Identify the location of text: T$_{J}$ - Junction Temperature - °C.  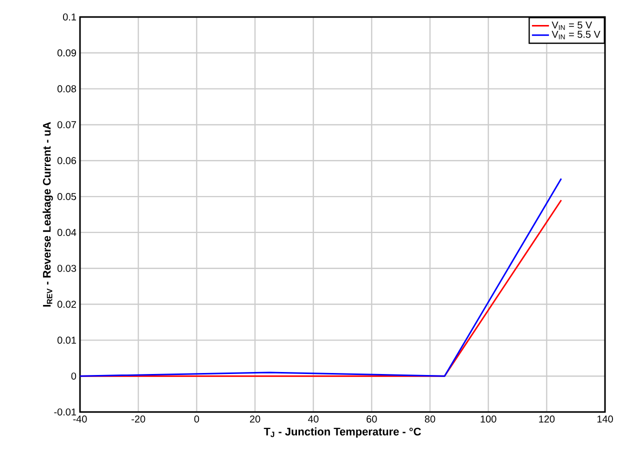
(342, 432).